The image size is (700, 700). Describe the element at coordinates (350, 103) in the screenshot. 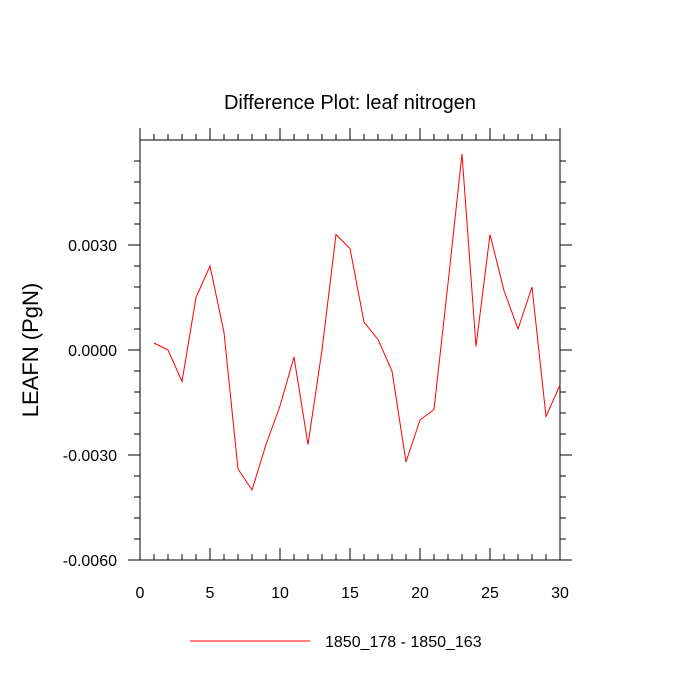

I see `chart-title: Difference Plot: leaf nitrogen` at that location.